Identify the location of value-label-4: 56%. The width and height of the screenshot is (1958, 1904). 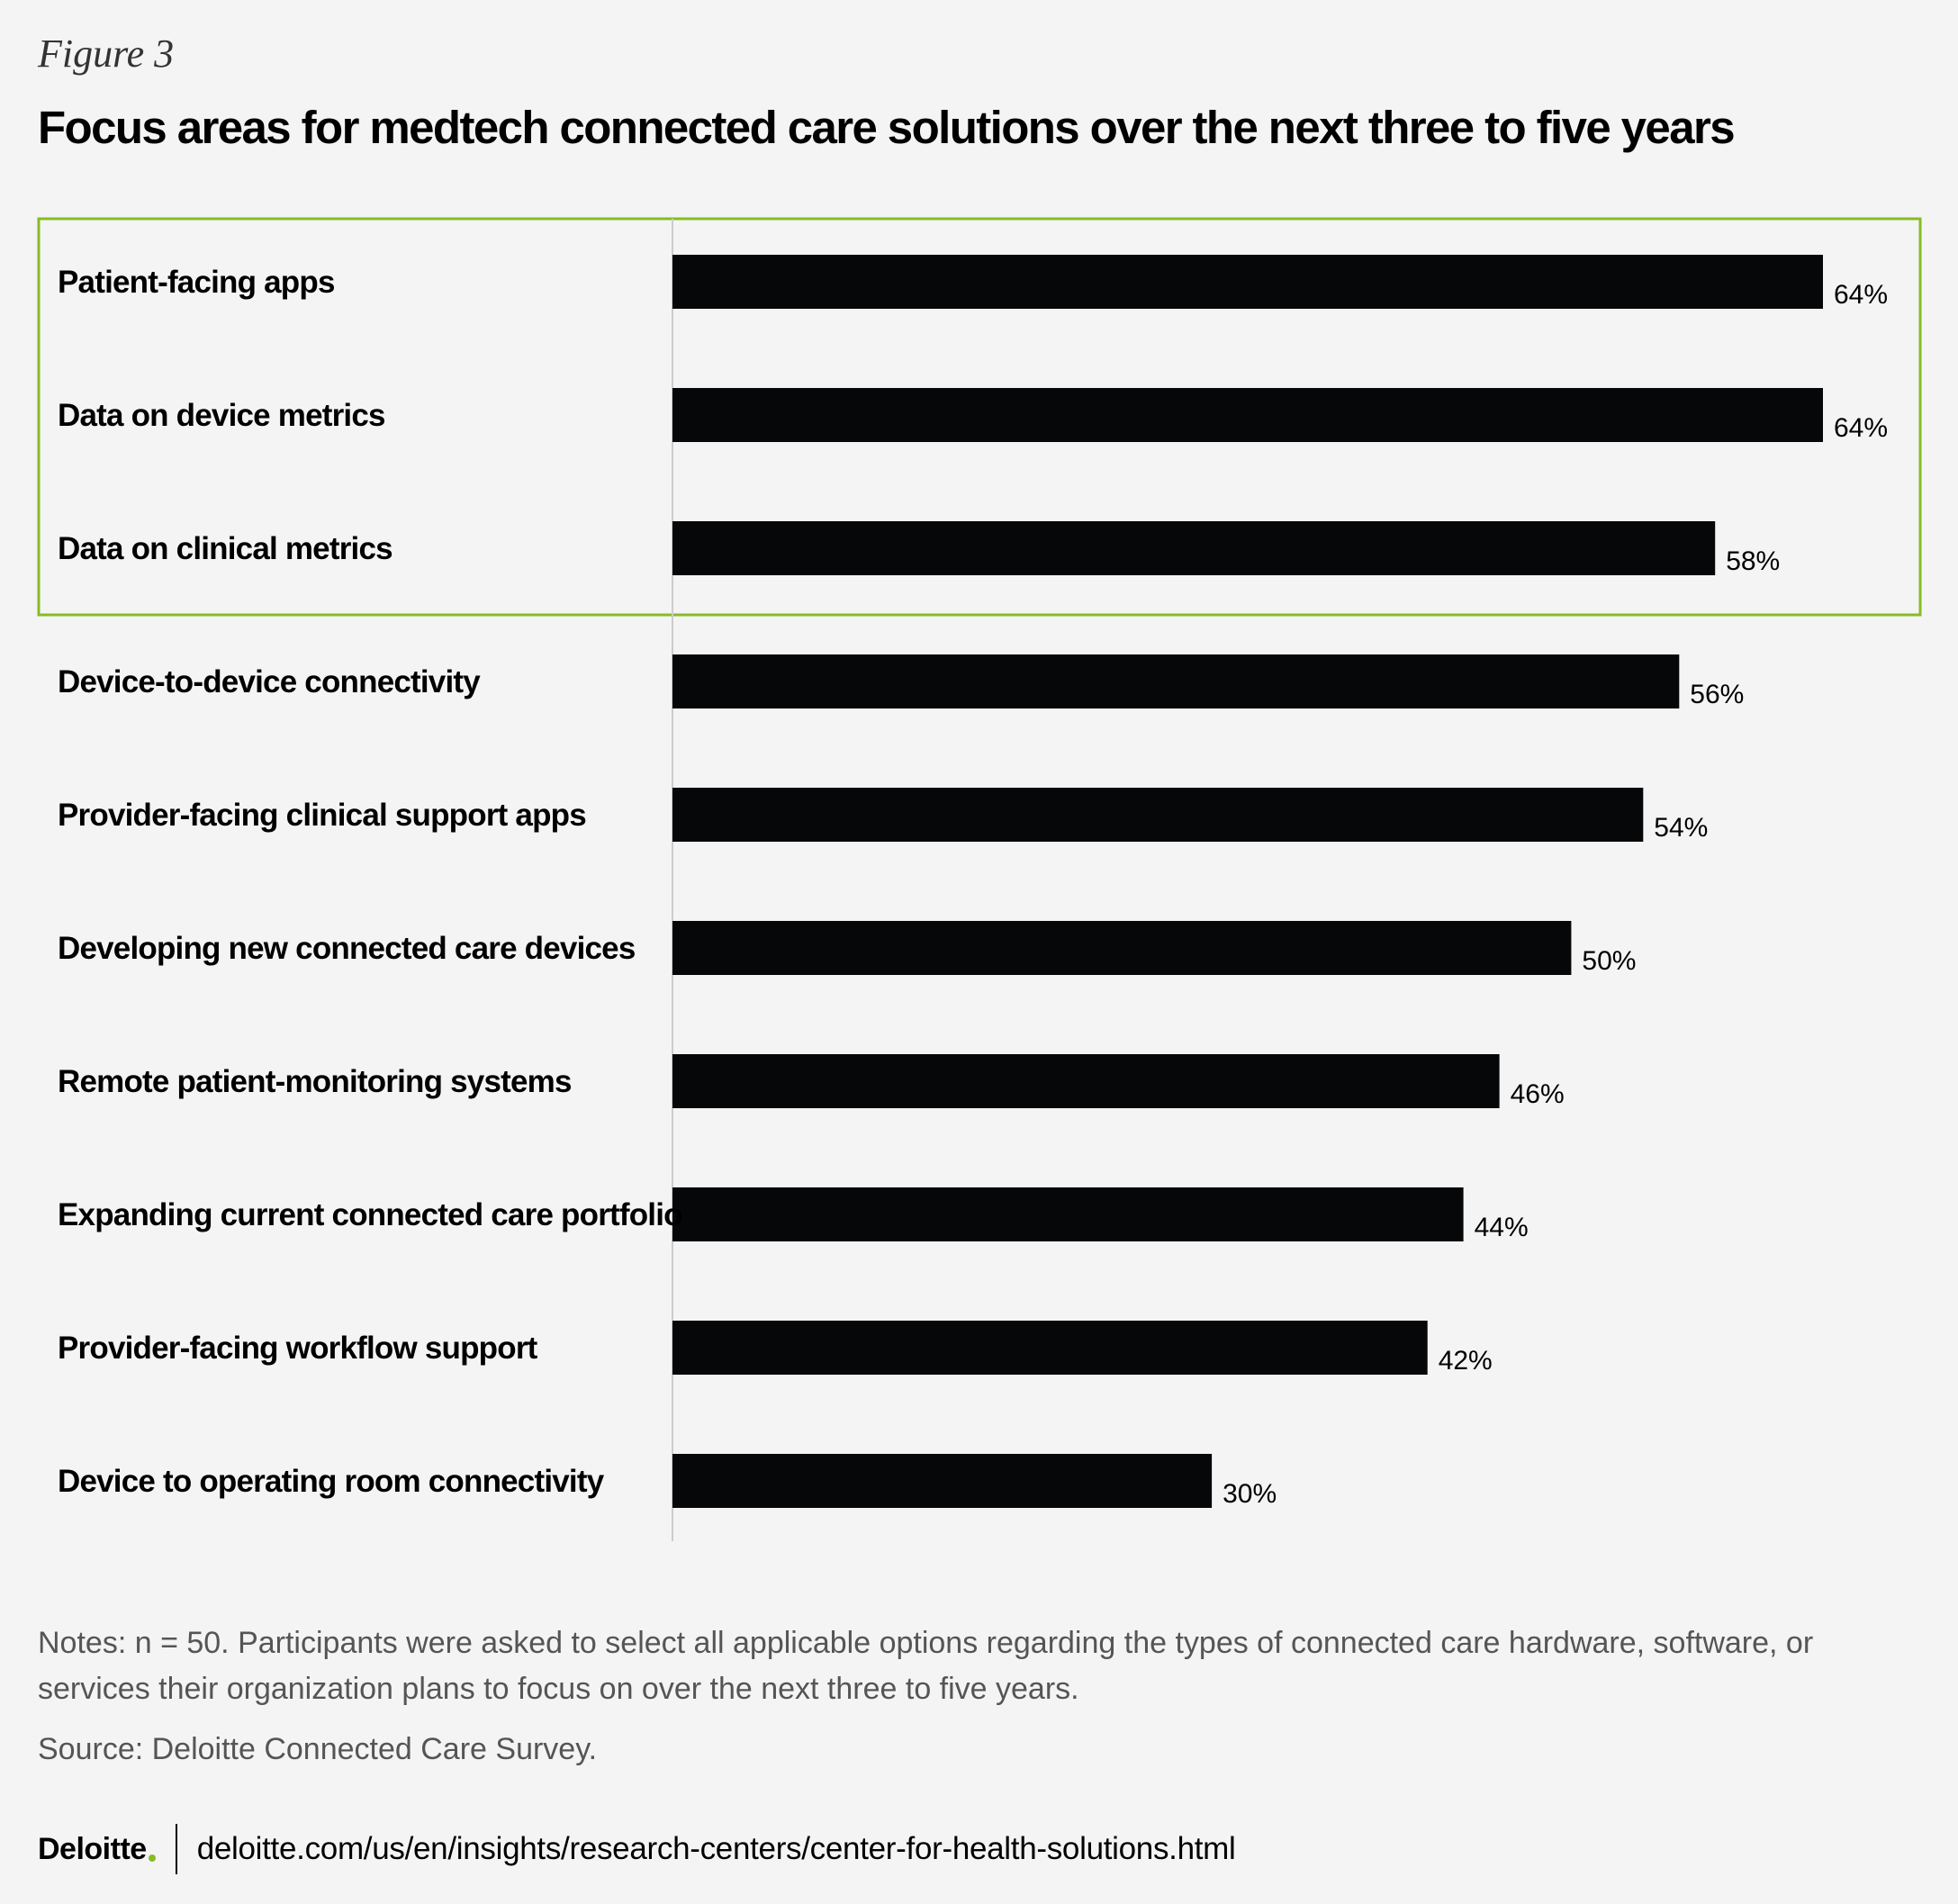
(1717, 694).